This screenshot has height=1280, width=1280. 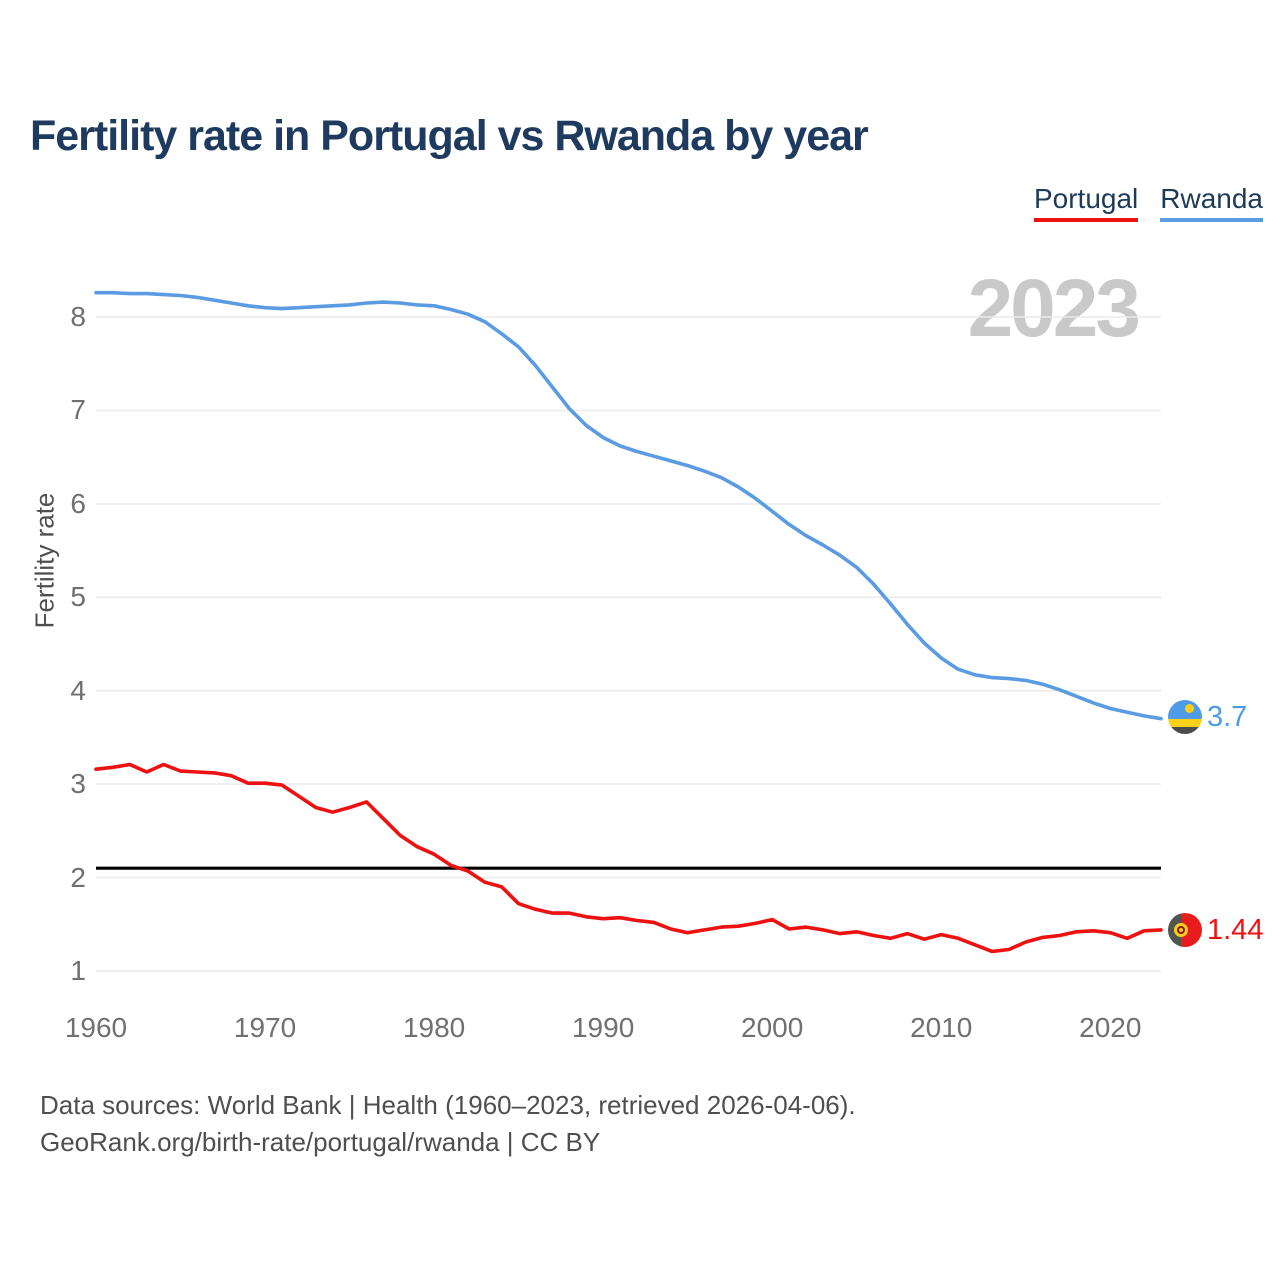 What do you see at coordinates (1185, 723) in the screenshot?
I see `flag-band-yellow` at bounding box center [1185, 723].